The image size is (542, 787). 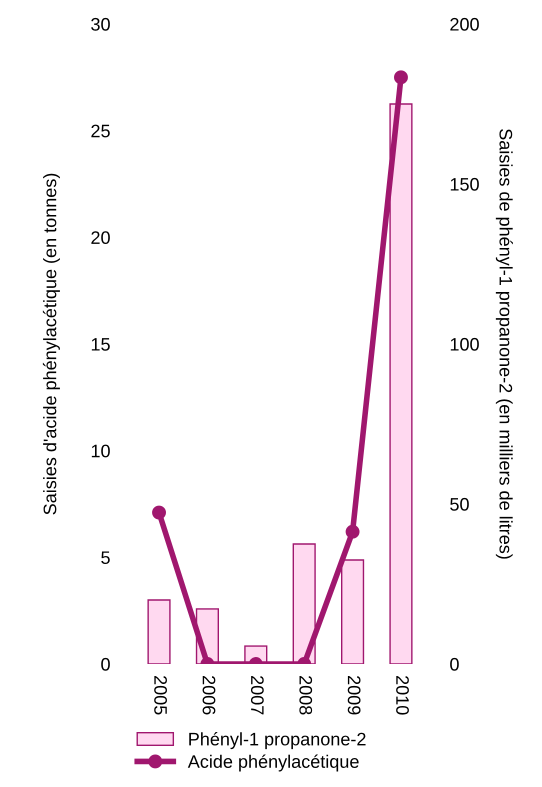 What do you see at coordinates (459, 504) in the screenshot?
I see `y2-tick-label: 50` at bounding box center [459, 504].